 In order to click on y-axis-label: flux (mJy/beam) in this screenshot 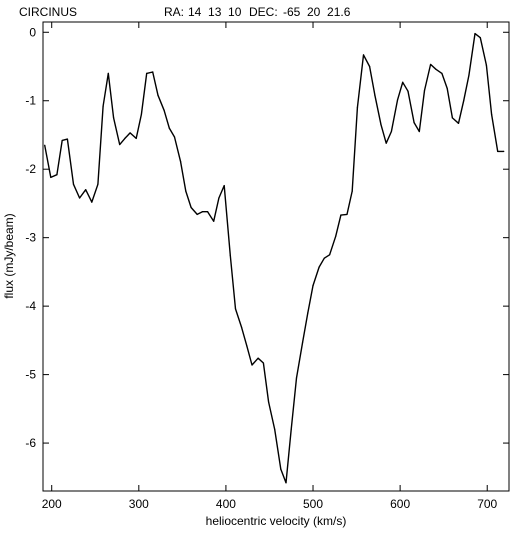, I will do `click(9, 255)`.